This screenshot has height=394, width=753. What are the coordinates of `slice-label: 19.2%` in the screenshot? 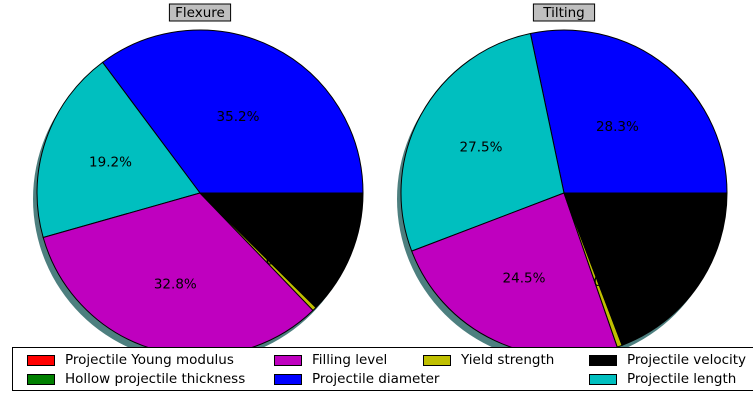 It's located at (110, 163).